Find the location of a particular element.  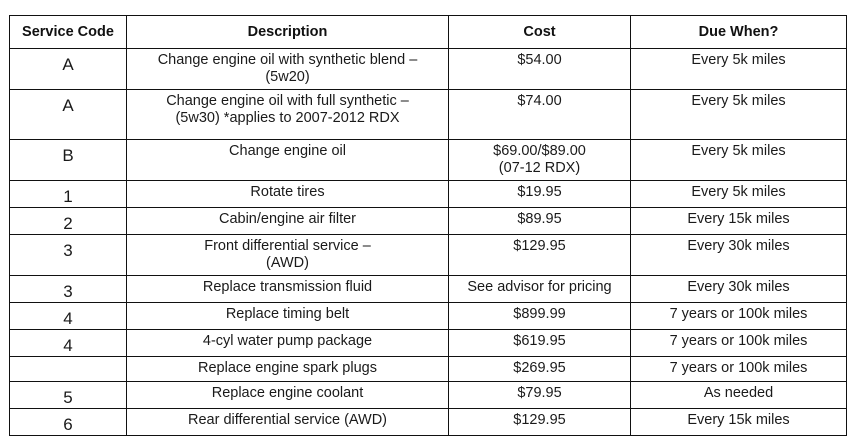

description-line: Change engine oil with full synthetic – is located at coordinates (287, 101).